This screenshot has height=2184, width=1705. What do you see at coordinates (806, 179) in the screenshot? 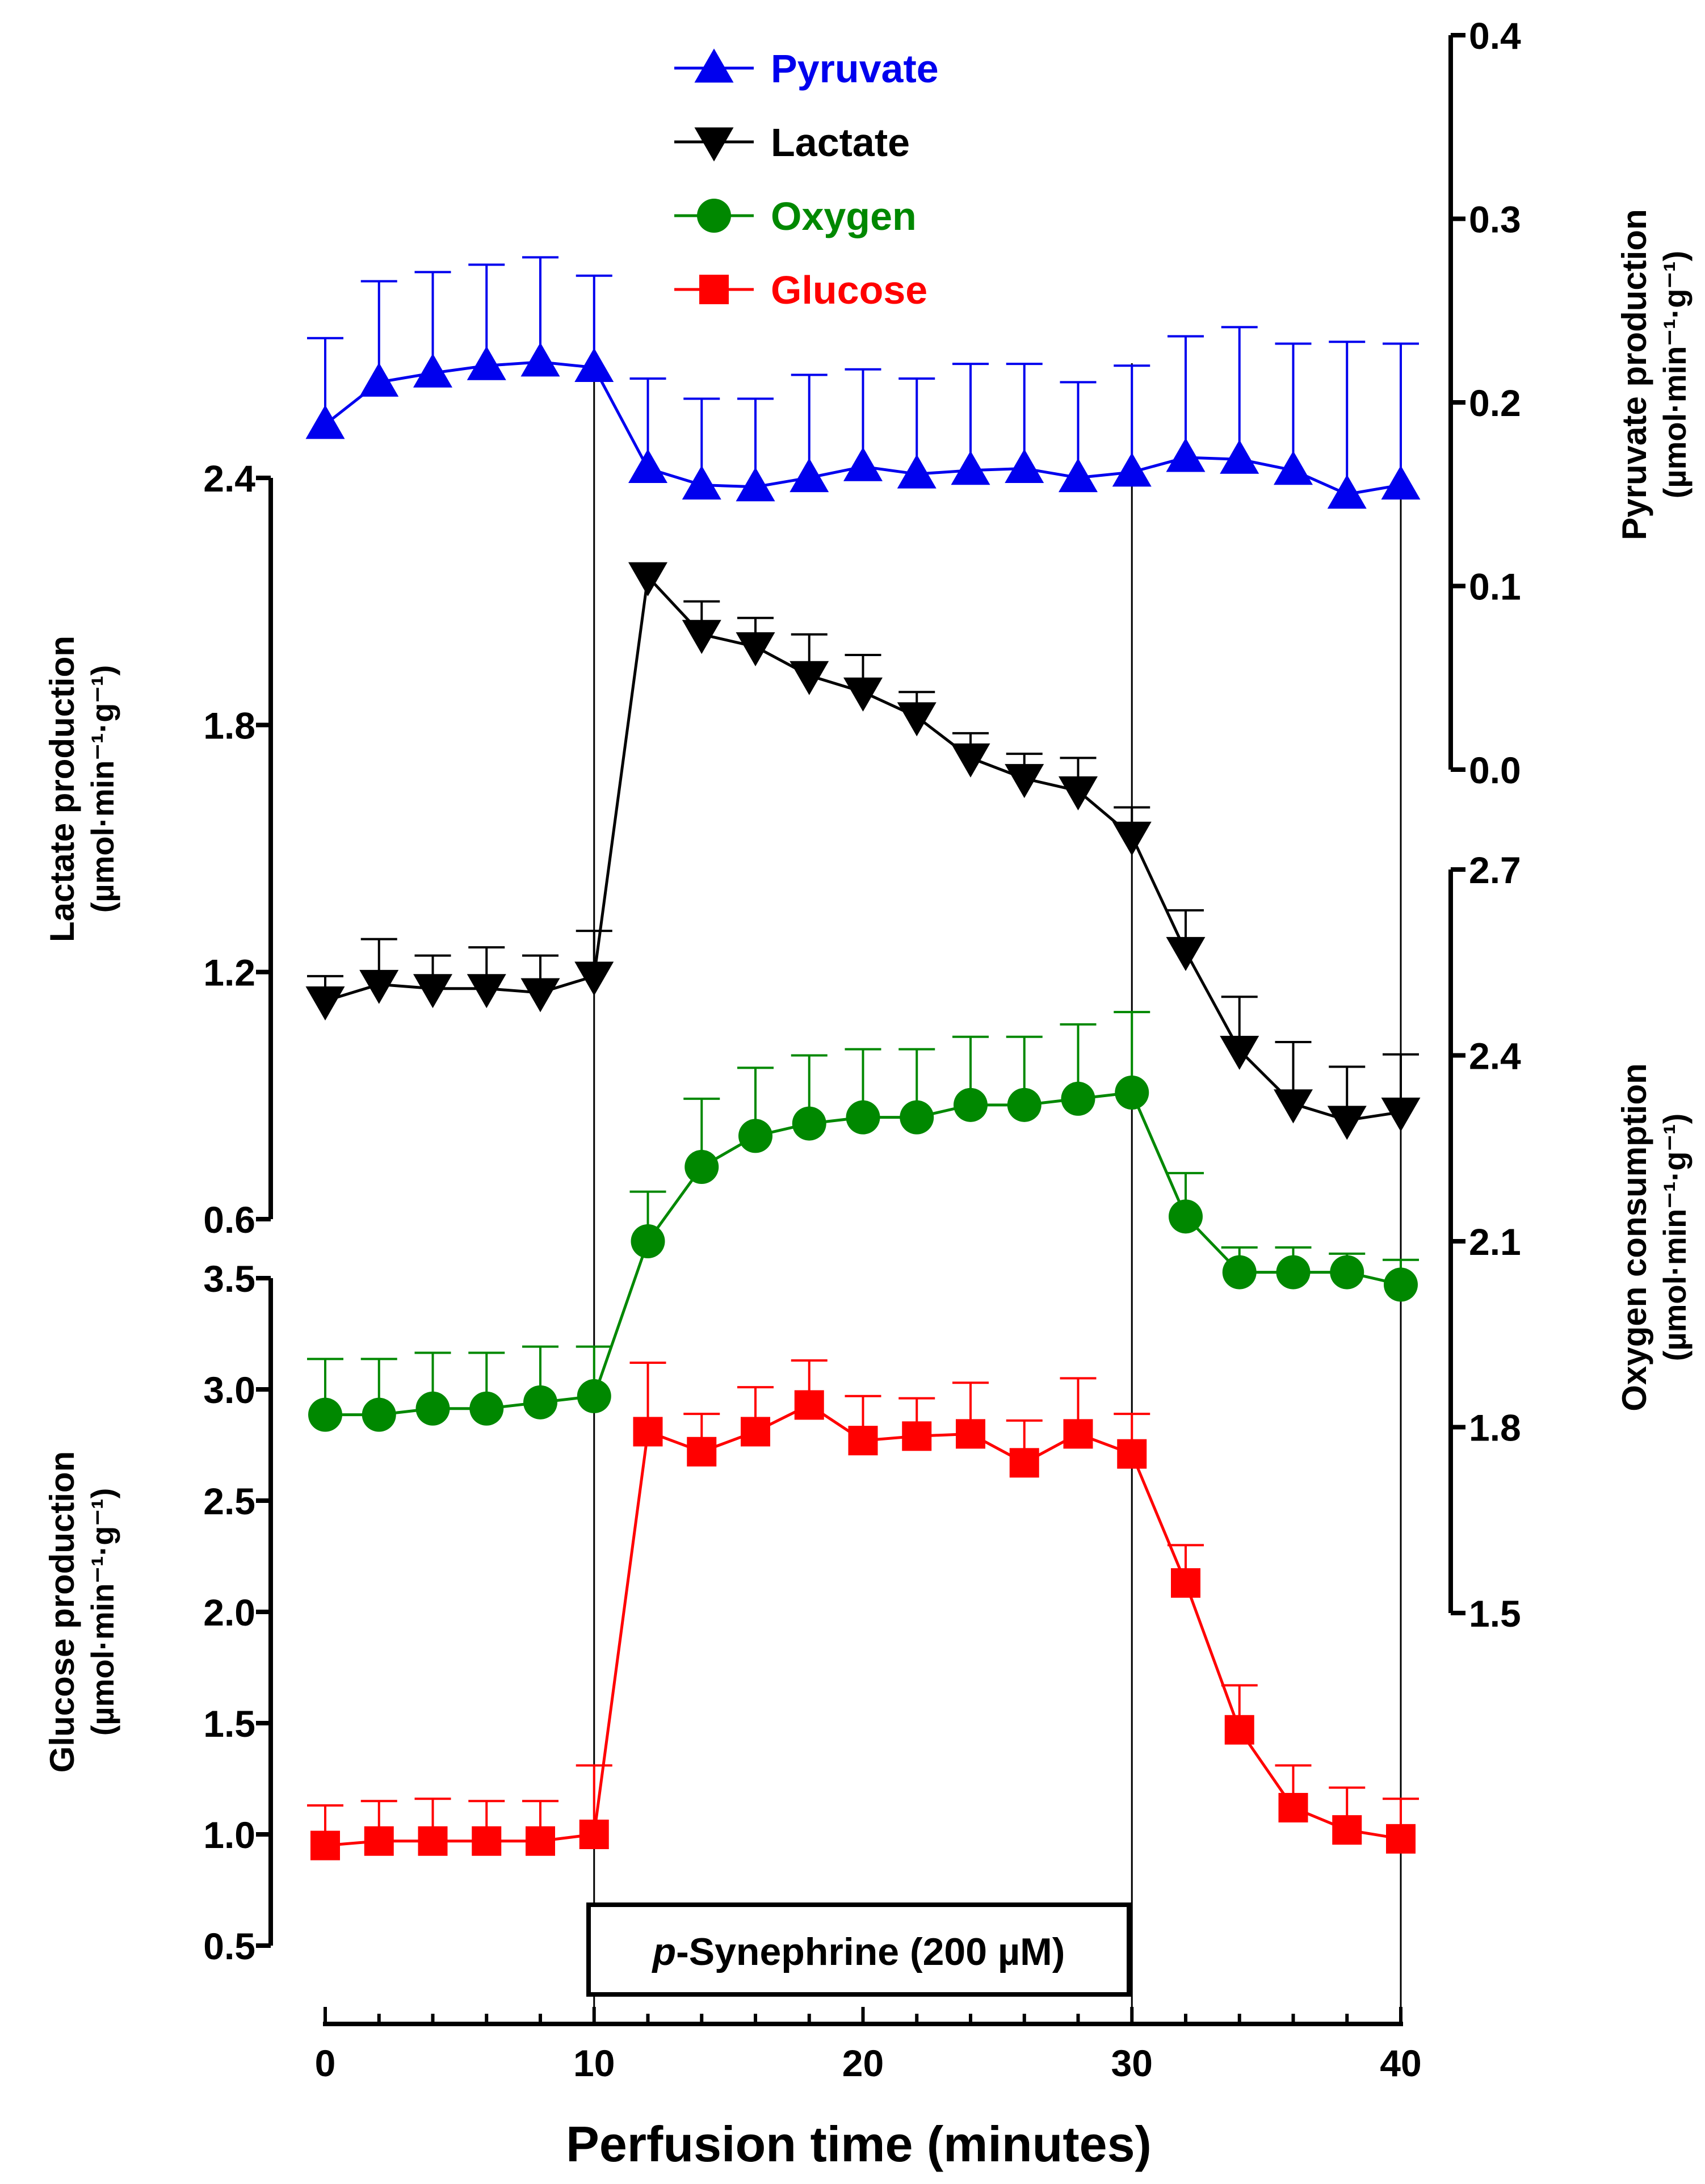
I see `legend: Pyruvate Lactate Oxygen Glucose` at bounding box center [806, 179].